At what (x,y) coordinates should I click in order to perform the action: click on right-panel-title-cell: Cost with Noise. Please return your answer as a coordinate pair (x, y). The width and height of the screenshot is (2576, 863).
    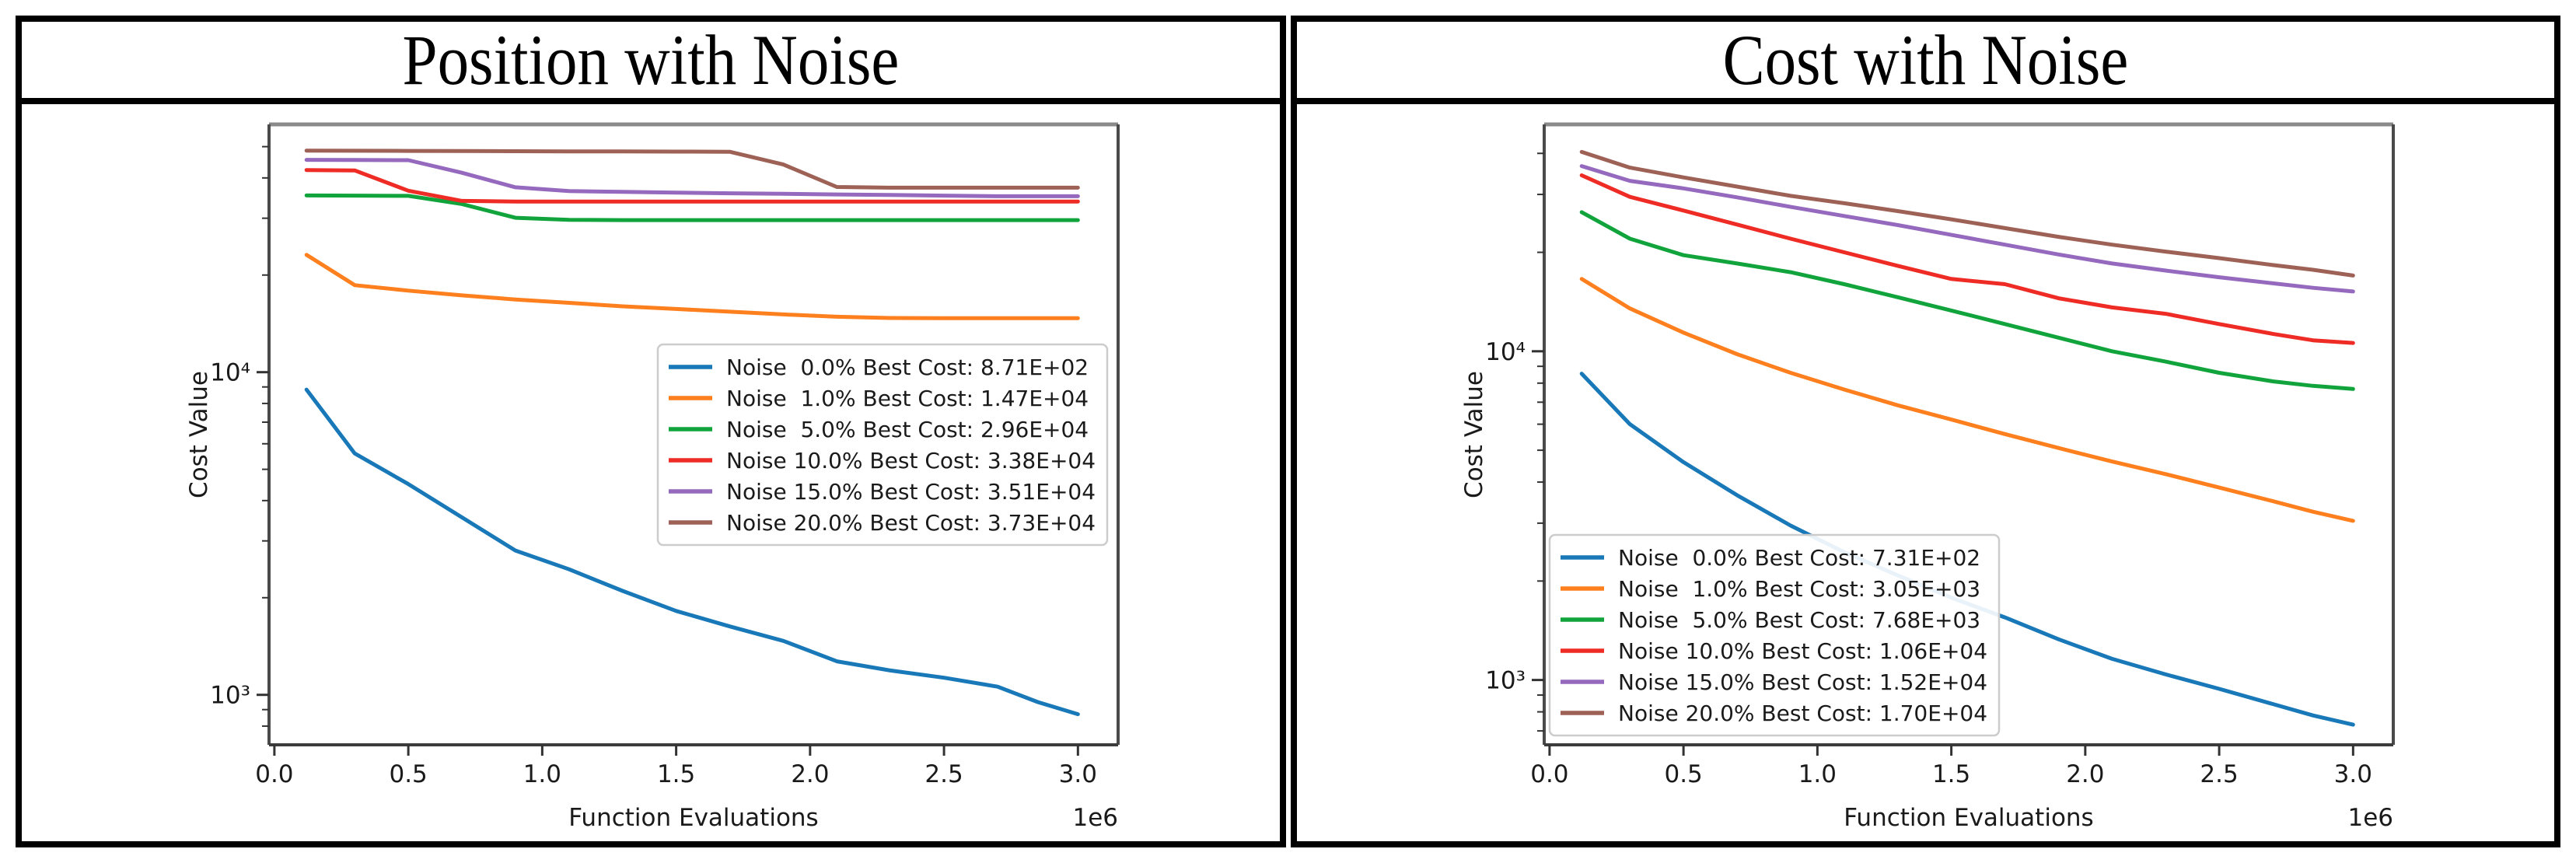
    Looking at the image, I should click on (1925, 60).